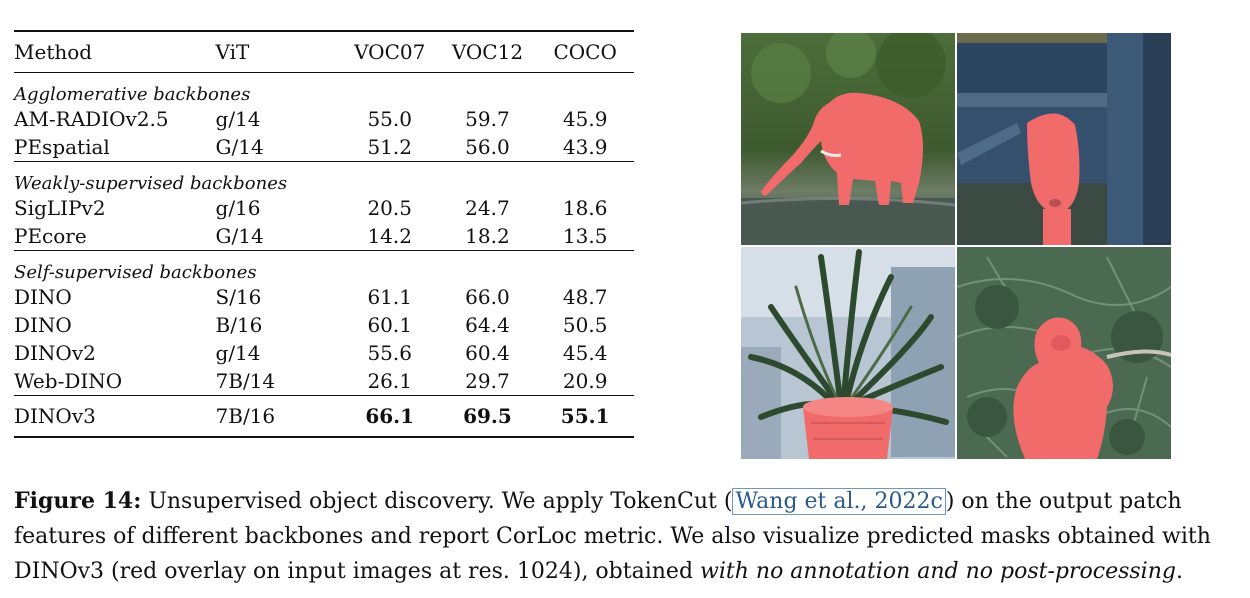  I want to click on goat-mask-image, so click(1064, 139).